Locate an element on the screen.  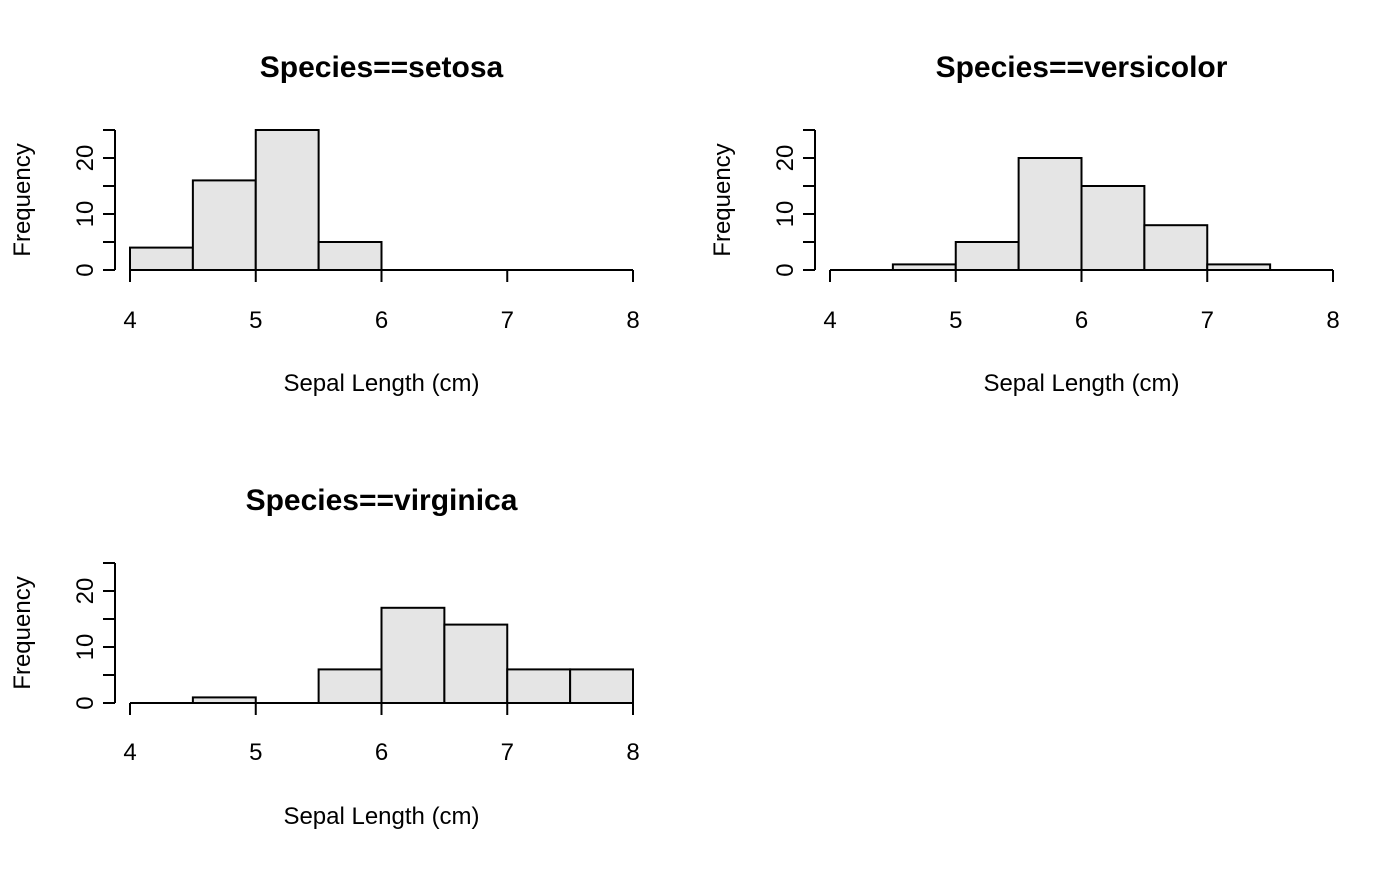
panel-title: Species==virginica is located at coordinates (382, 500).